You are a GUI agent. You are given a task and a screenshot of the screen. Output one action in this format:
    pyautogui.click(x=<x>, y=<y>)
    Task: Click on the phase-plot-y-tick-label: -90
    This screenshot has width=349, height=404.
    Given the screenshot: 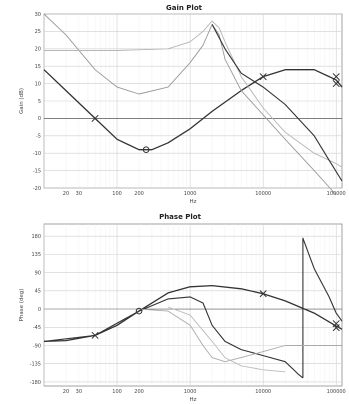 What is the action you would take?
    pyautogui.click(x=37, y=346)
    